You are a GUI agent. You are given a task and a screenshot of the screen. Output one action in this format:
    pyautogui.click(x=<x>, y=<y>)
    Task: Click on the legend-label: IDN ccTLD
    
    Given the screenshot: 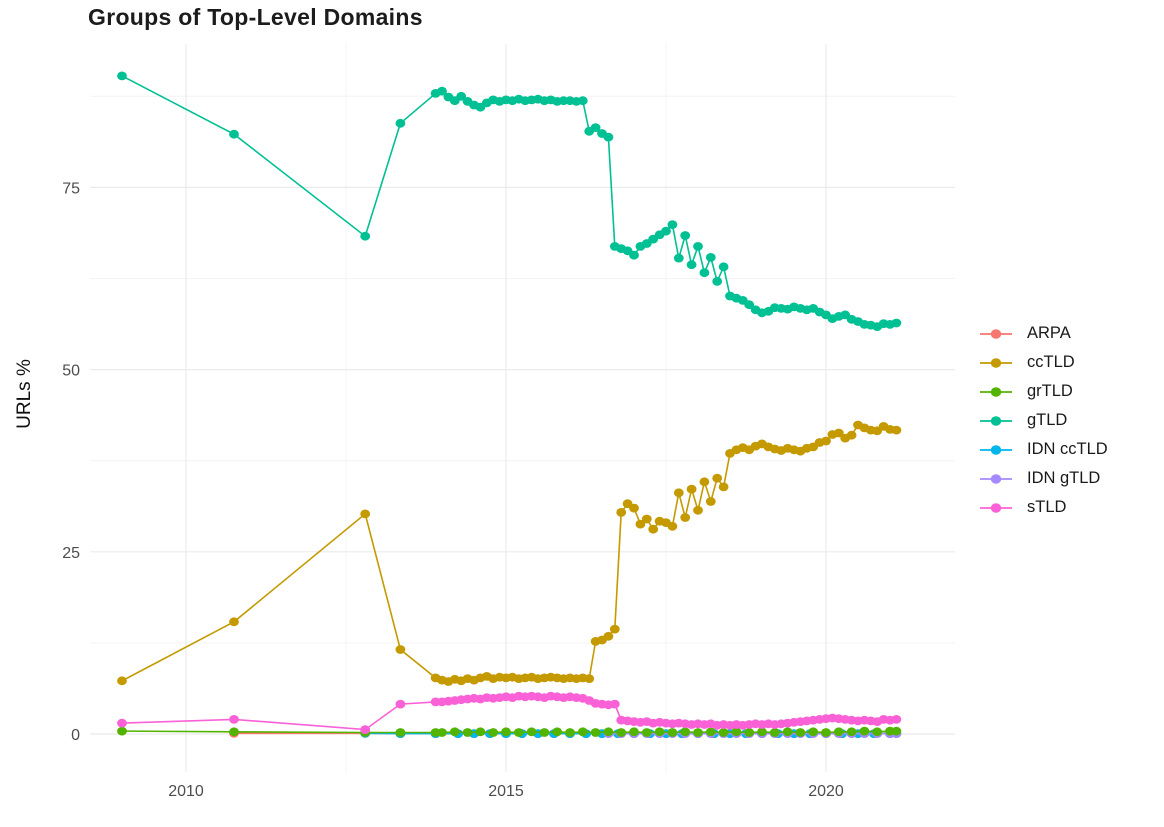 What is the action you would take?
    pyautogui.click(x=1067, y=449)
    